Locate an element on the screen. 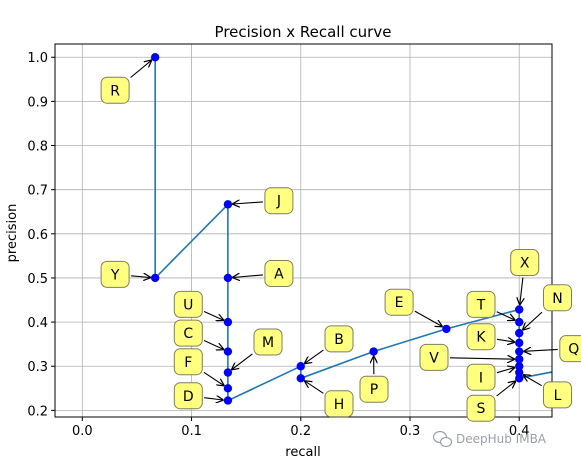  annotation-E: E is located at coordinates (413, 307).